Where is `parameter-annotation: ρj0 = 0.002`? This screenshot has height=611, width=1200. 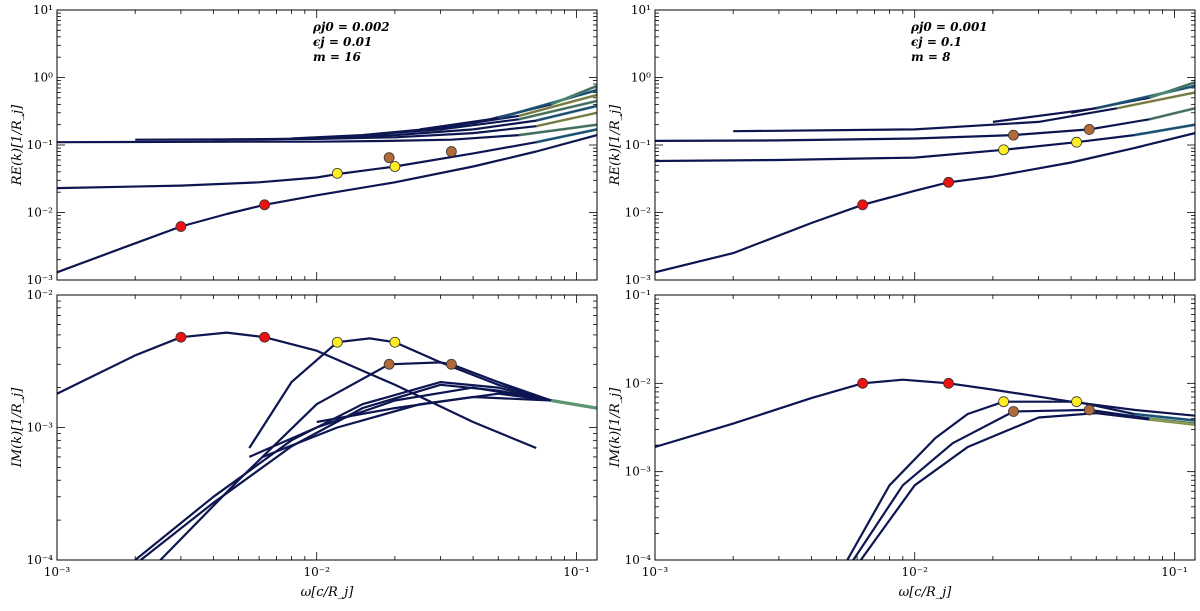 parameter-annotation: ρj0 = 0.002 is located at coordinates (351, 27).